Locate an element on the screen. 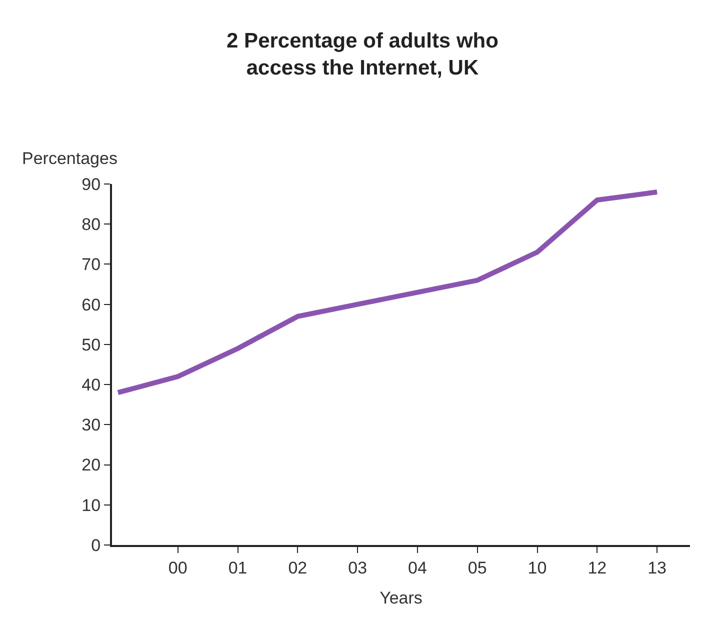 Image resolution: width=725 pixels, height=631 pixels. y-tick-label: 50 is located at coordinates (91, 344).